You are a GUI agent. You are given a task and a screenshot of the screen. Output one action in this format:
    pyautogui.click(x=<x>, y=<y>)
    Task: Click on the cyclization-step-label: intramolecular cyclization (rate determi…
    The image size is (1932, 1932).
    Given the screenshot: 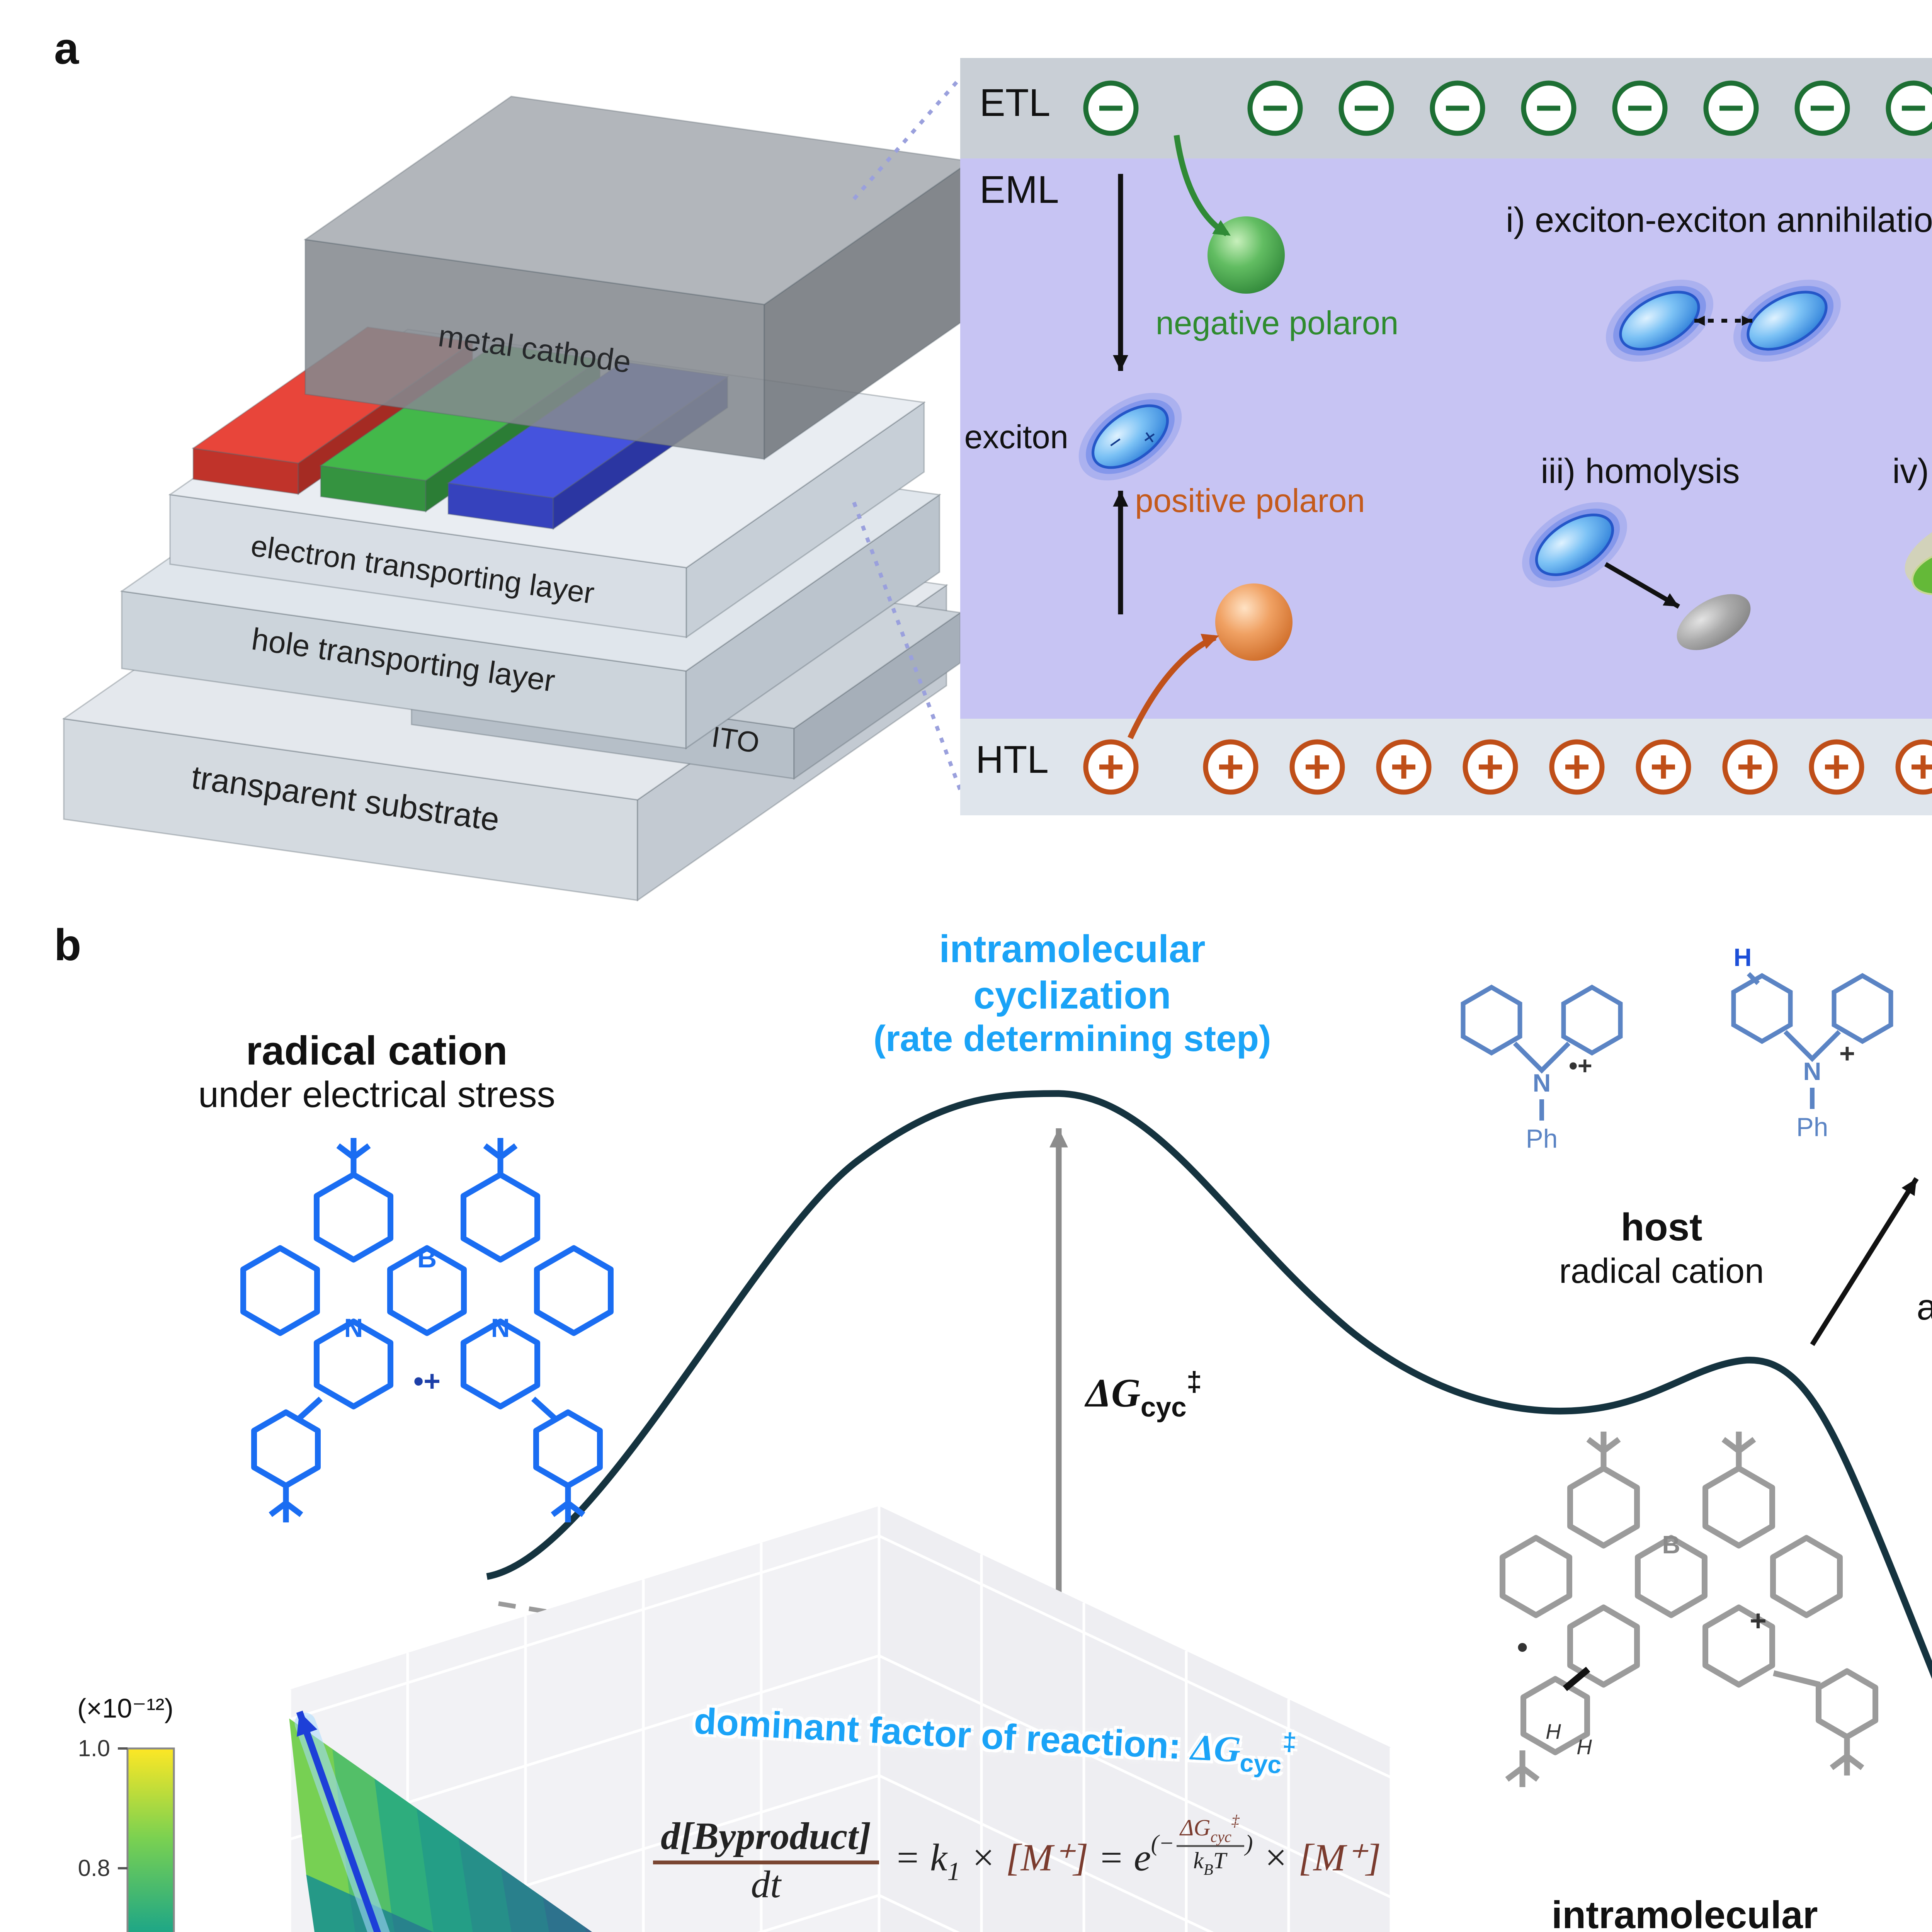 What is the action you would take?
    pyautogui.click(x=1072, y=995)
    